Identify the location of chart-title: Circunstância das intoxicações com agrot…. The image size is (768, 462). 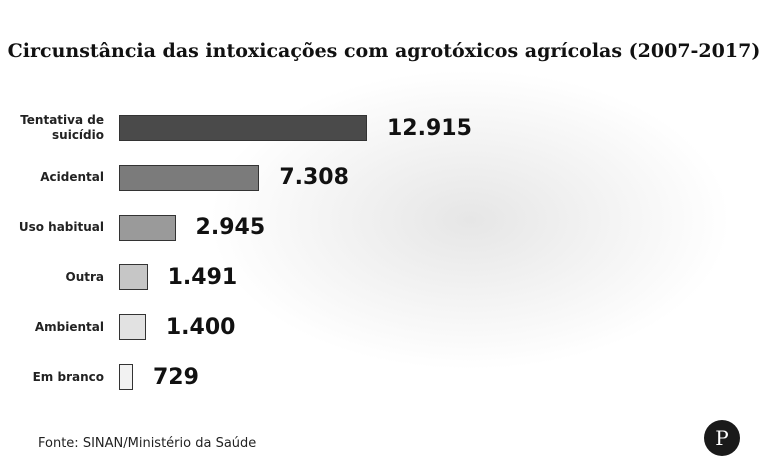
(384, 51).